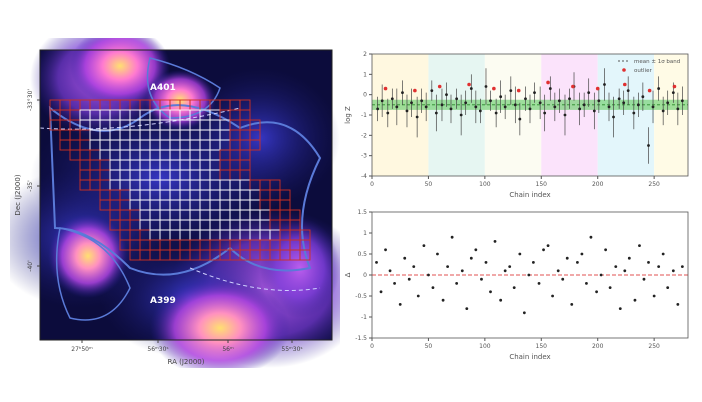 Image resolution: width=702 pixels, height=402 pixels. What do you see at coordinates (364, 176) in the screenshot?
I see `ytick-label: -4` at bounding box center [364, 176].